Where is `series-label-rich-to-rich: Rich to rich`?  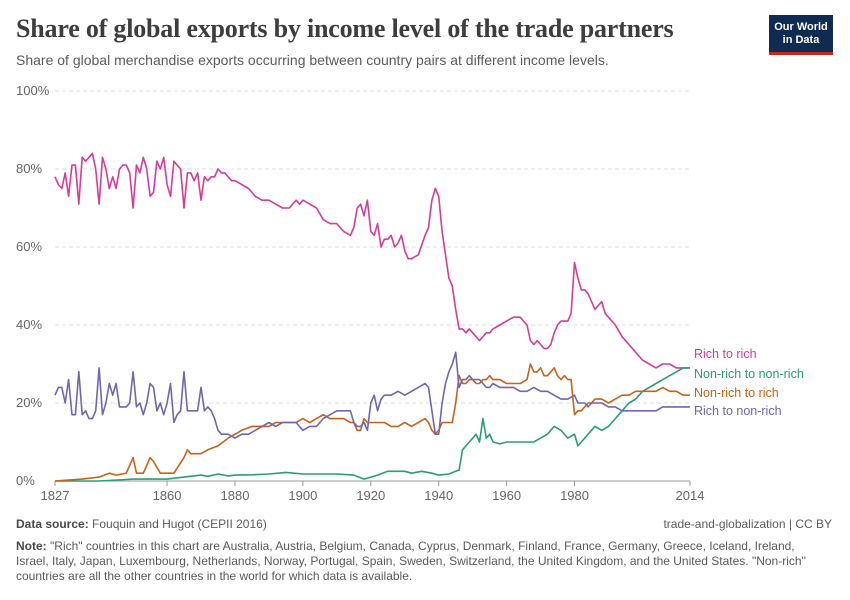
series-label-rich-to-rich: Rich to rich is located at coordinates (725, 354).